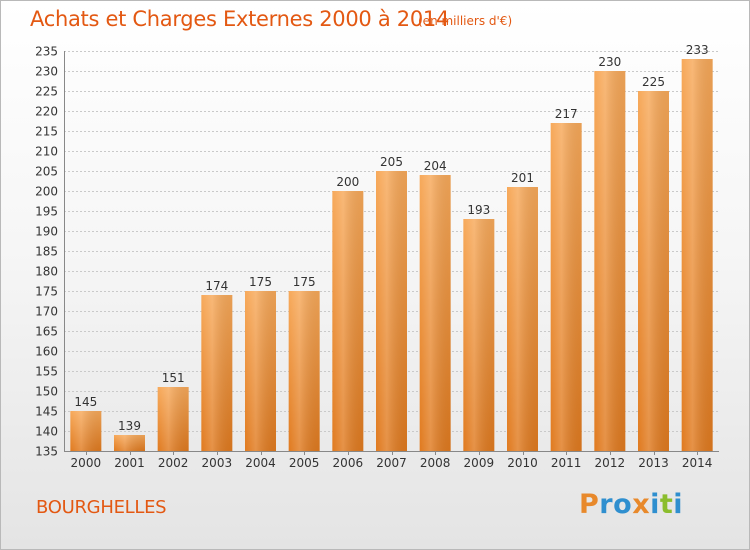  Describe the element at coordinates (631, 504) in the screenshot. I see `proxiti-logo: Proxiti` at that location.